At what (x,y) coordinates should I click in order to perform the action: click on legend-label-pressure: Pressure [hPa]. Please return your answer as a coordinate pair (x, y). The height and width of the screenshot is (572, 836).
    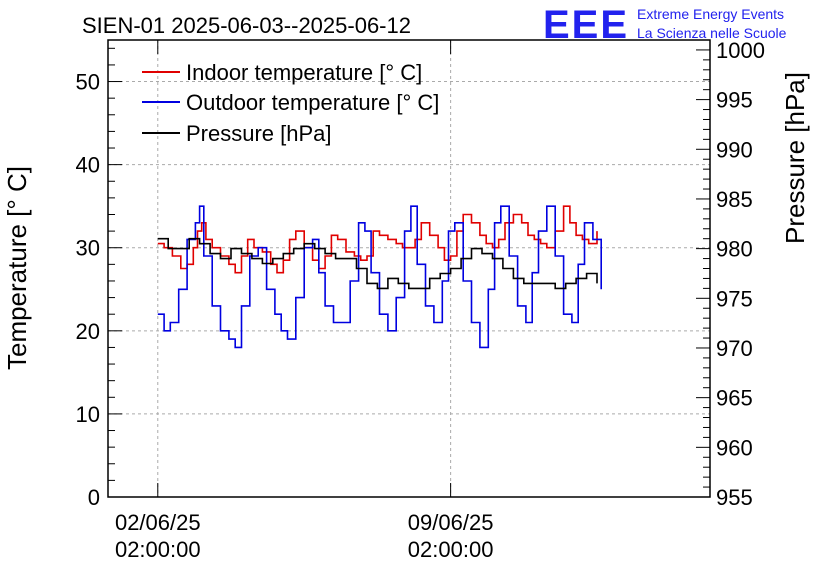
    Looking at the image, I should click on (259, 133).